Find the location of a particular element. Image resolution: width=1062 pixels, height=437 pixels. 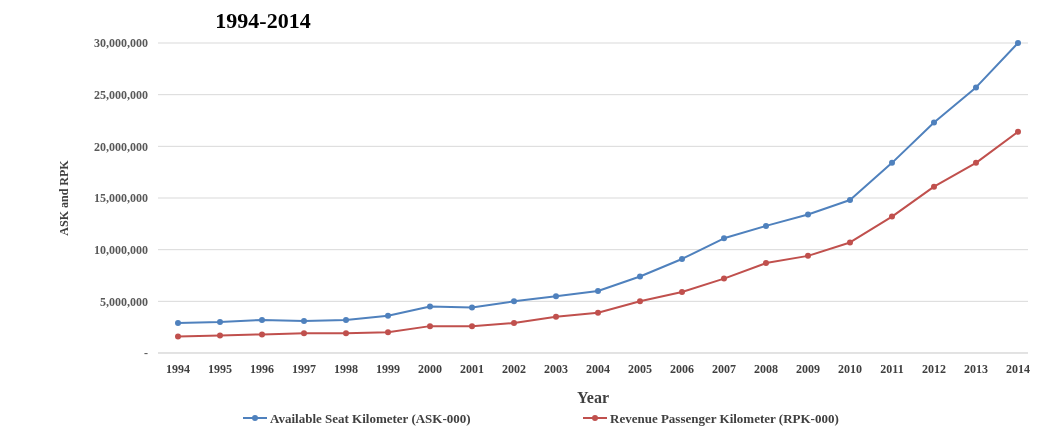

x-tick-label: 2011 is located at coordinates (892, 369).